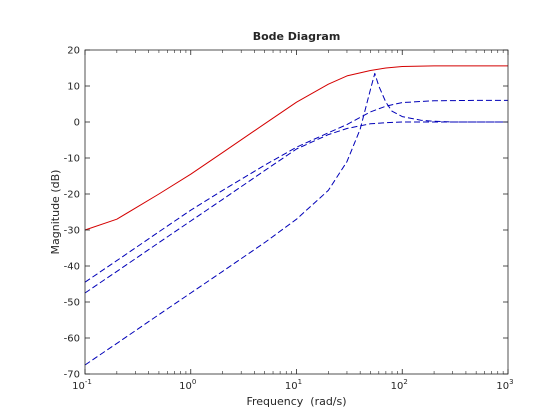 The image size is (560, 420). I want to click on y-tick-label: -30, so click(72, 231).